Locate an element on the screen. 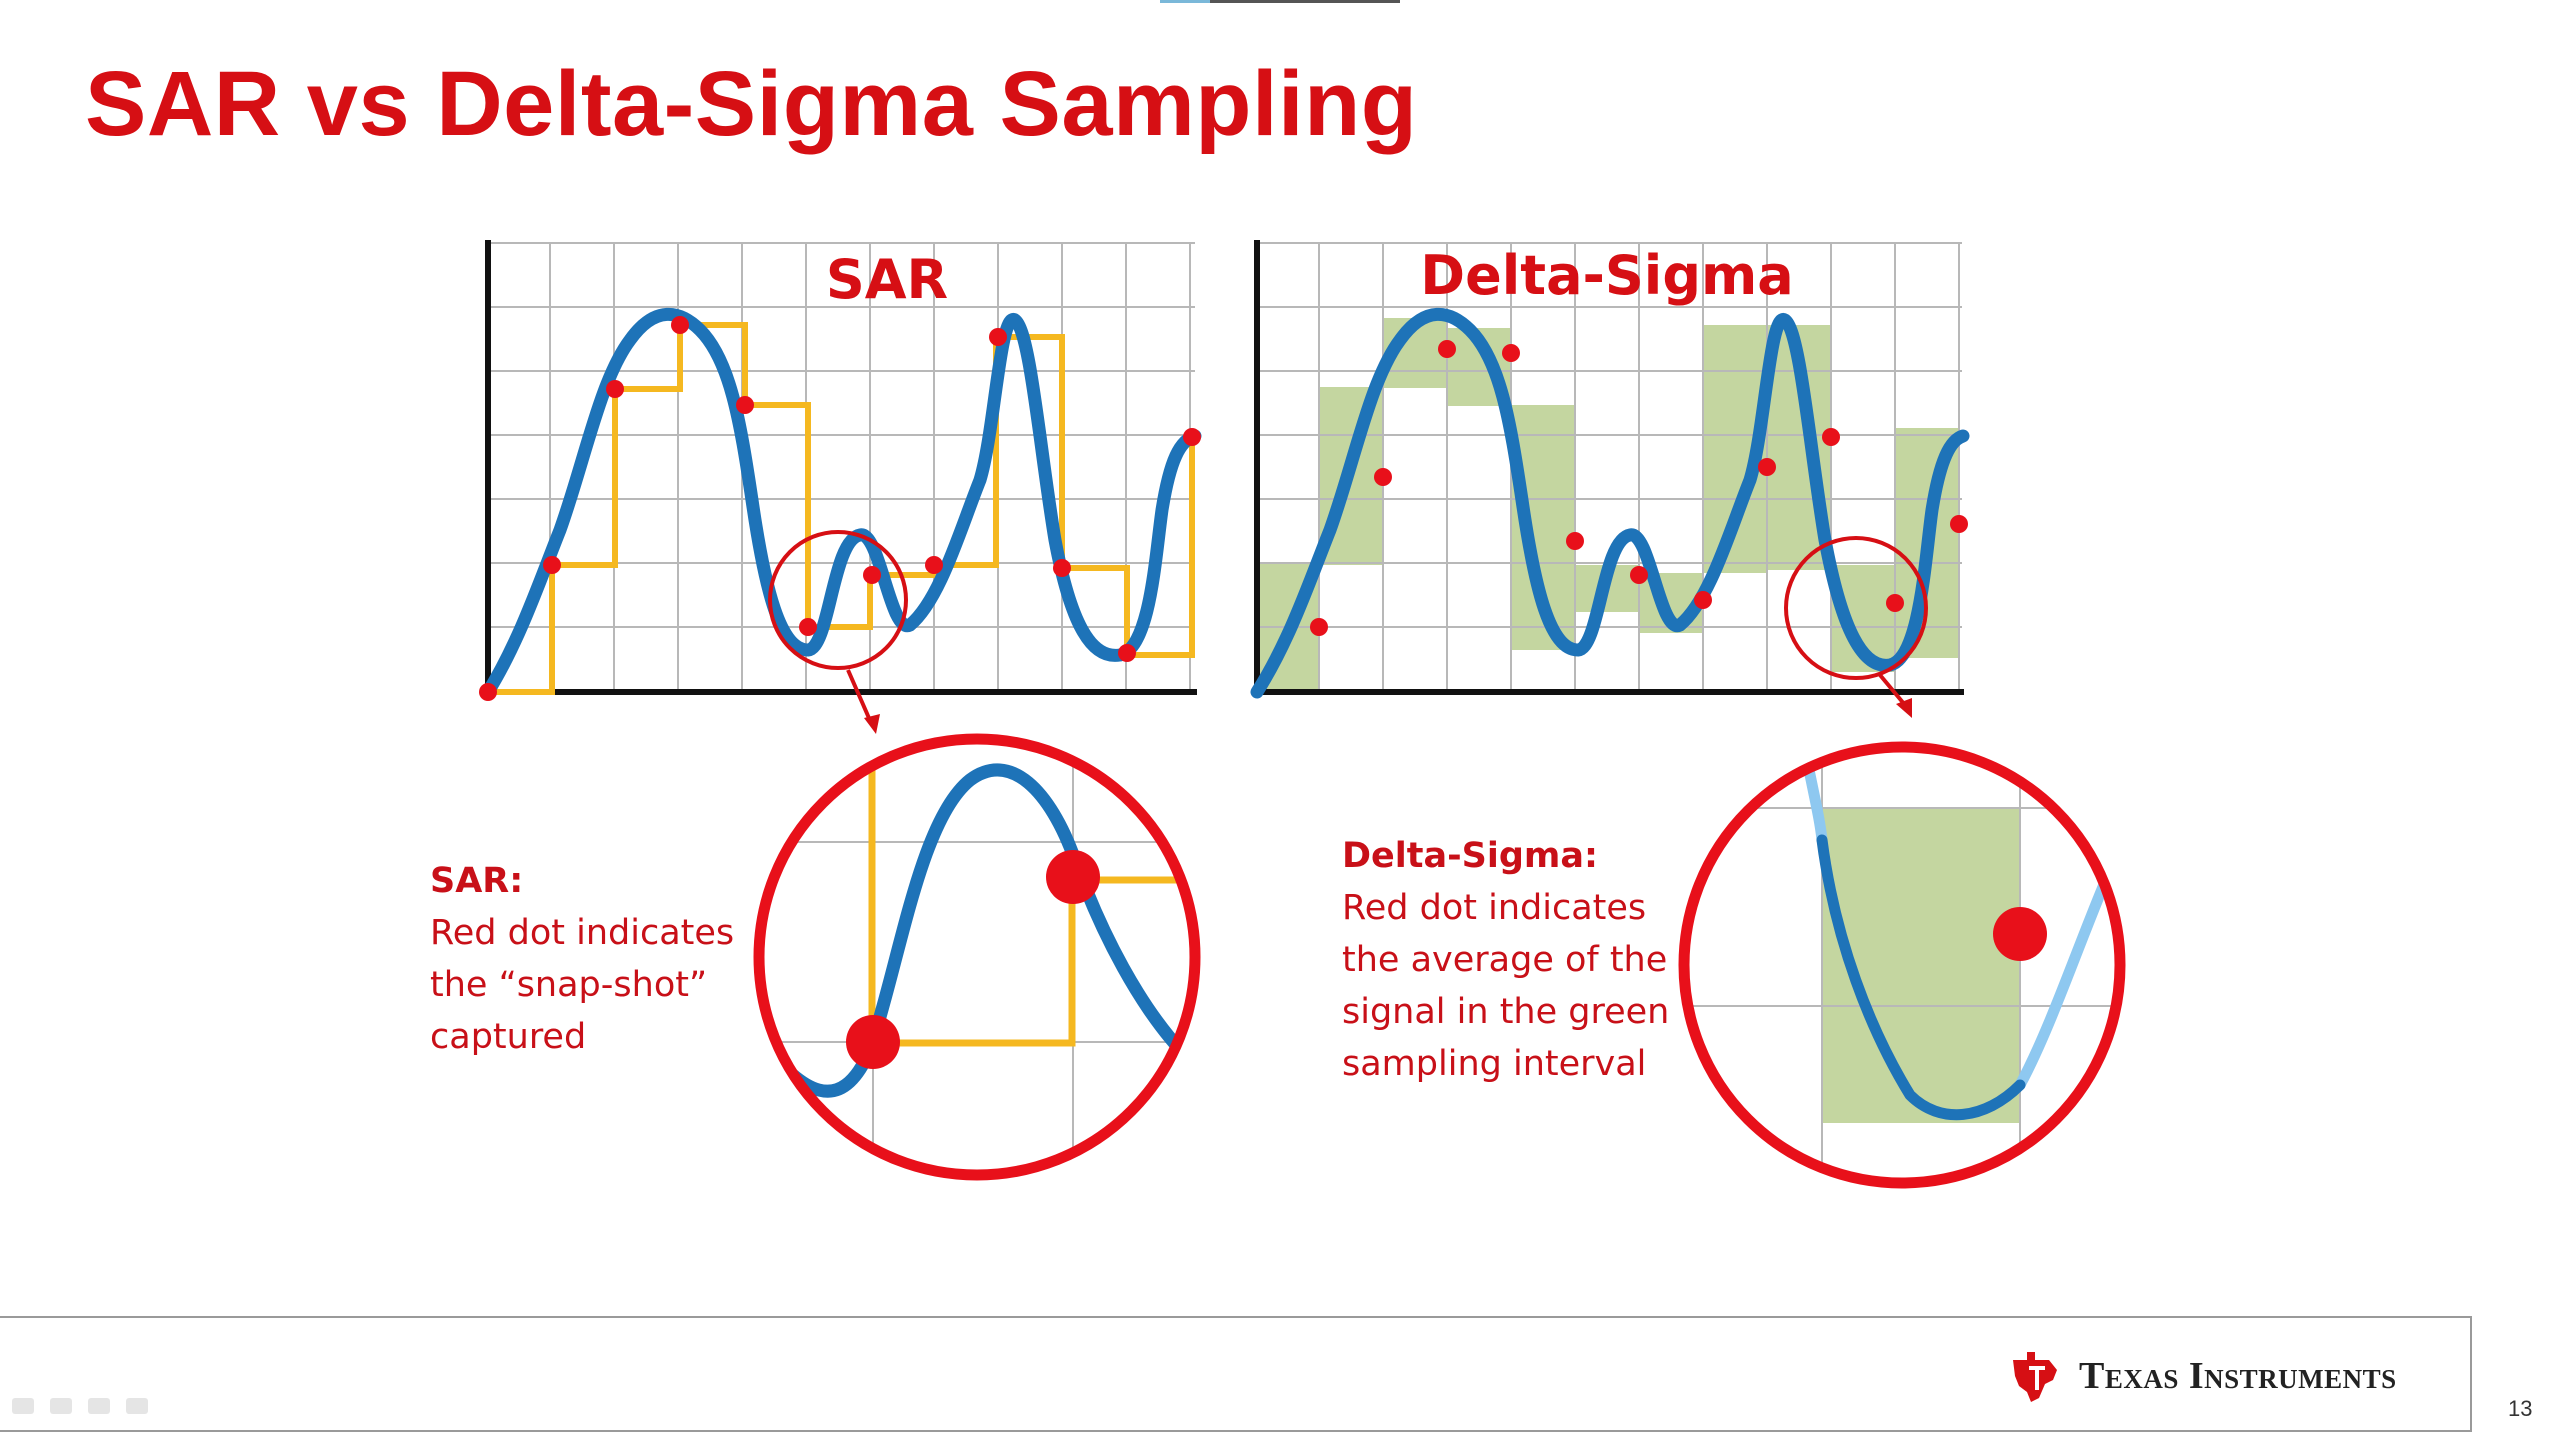 The height and width of the screenshot is (1440, 2560). ds-caption-line: Red dot indicates is located at coordinates (1494, 908).